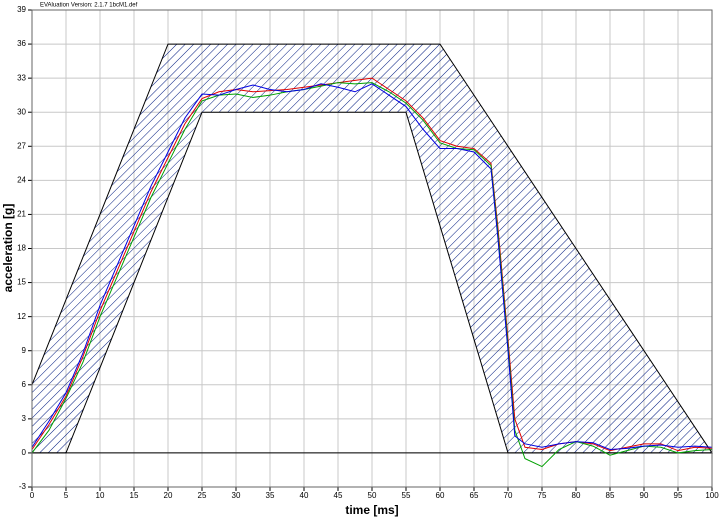  I want to click on x-tick-label: 65, so click(474, 495).